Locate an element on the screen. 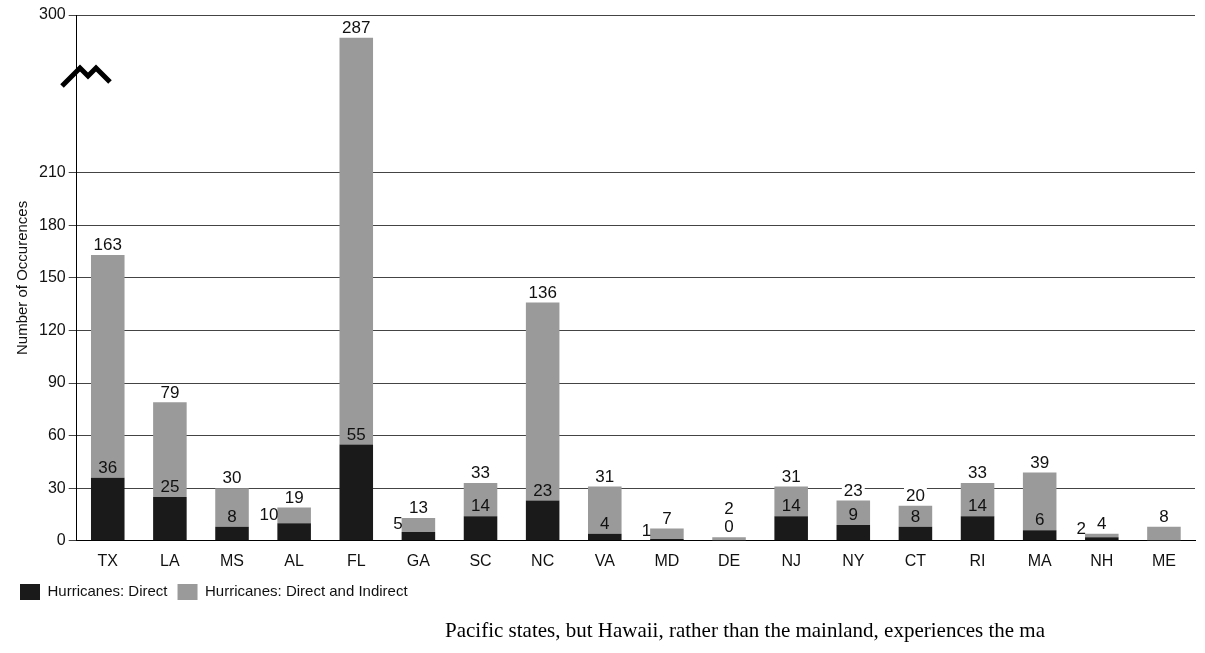 The height and width of the screenshot is (653, 1205). total-label: 23 is located at coordinates (853, 490).